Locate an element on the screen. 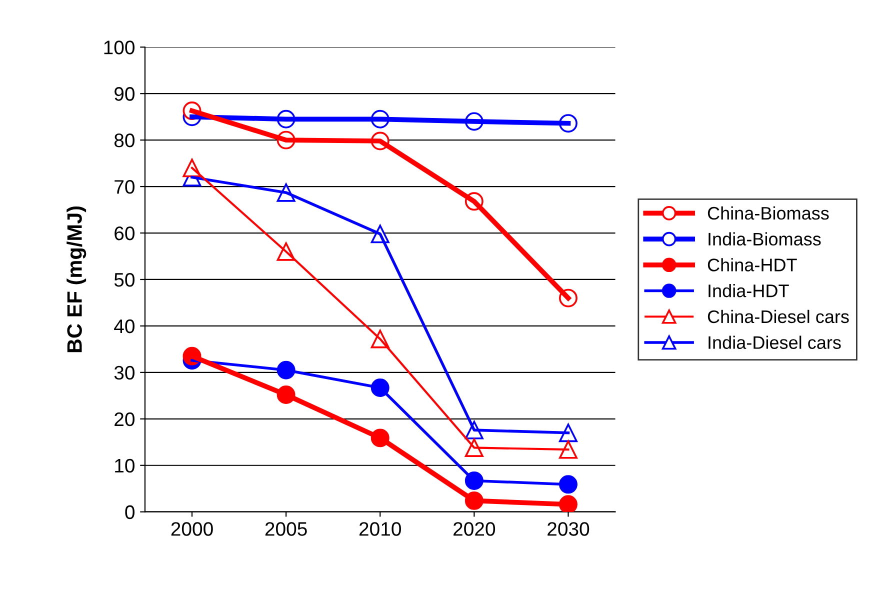  legend-label: China-Diesel cars is located at coordinates (778, 317).